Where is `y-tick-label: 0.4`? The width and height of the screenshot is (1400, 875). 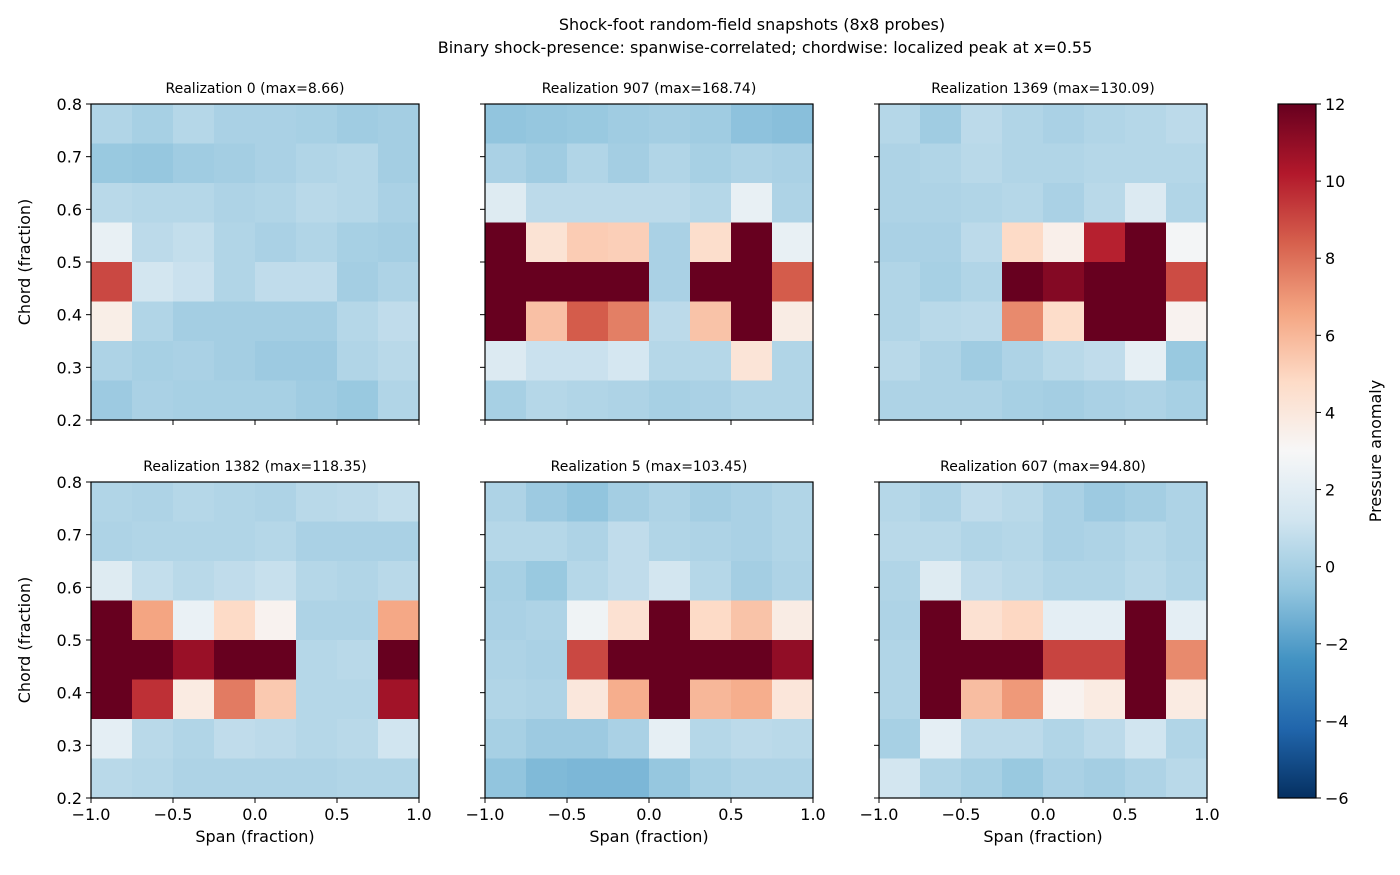 y-tick-label: 0.4 is located at coordinates (69, 693).